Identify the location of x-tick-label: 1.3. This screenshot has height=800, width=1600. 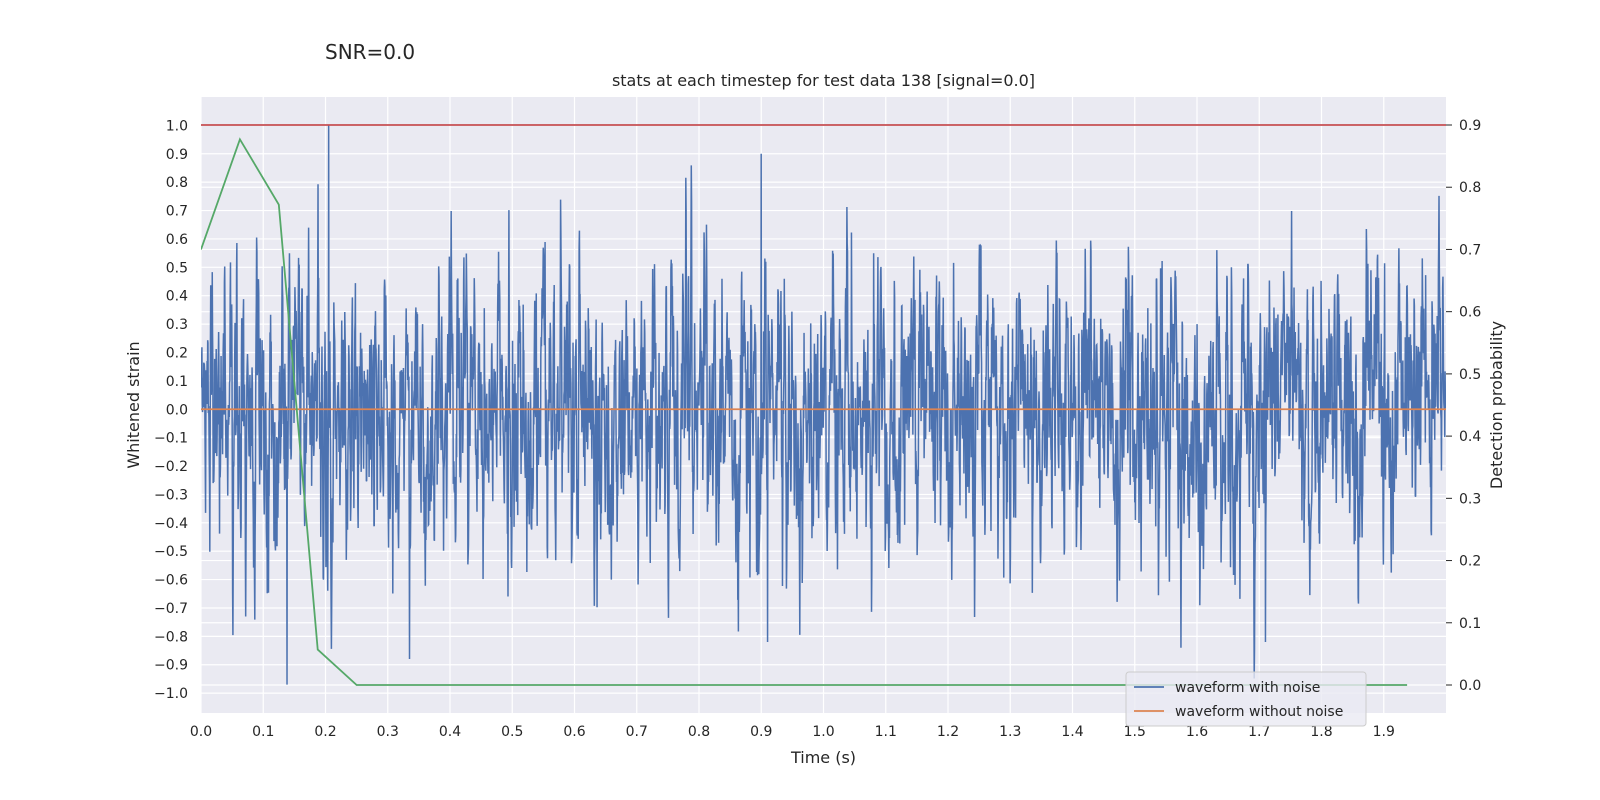
(1010, 732).